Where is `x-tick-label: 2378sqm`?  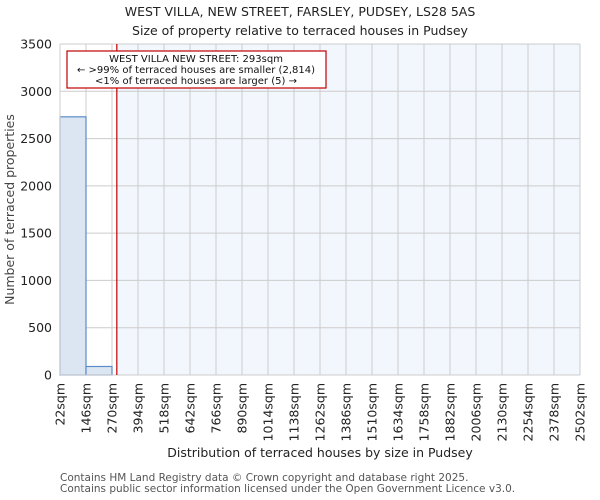
x-tick-label: 2378sqm is located at coordinates (554, 412).